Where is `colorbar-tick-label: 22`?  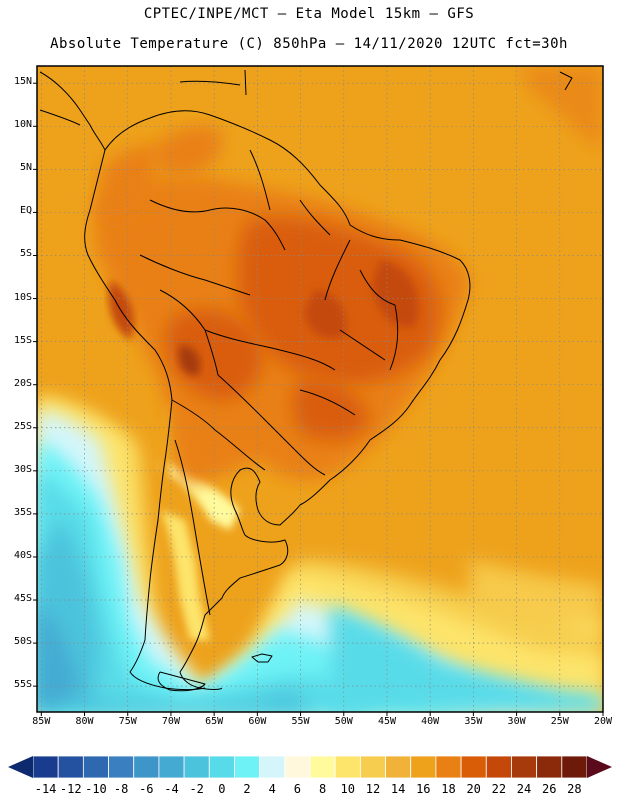 colorbar-tick-label: 22 is located at coordinates (499, 789).